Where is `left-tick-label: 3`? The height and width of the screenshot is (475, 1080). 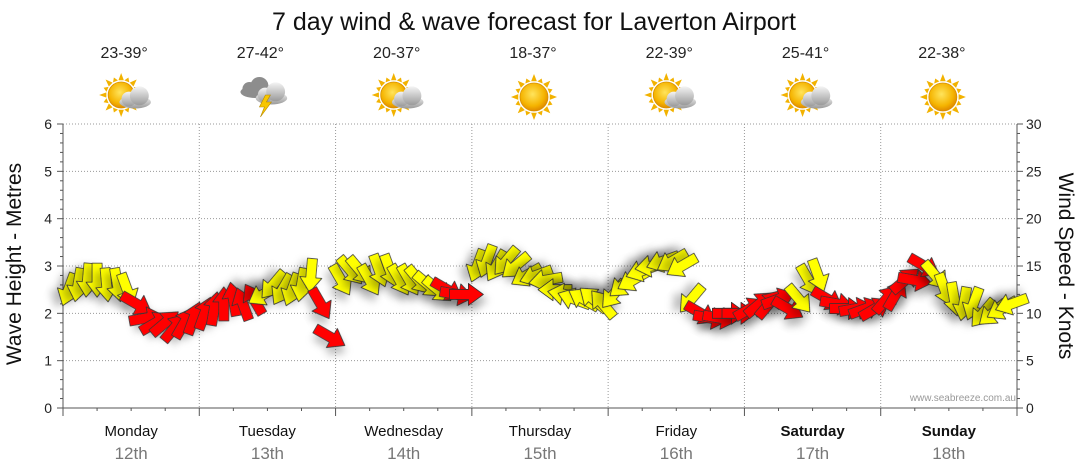 left-tick-label: 3 is located at coordinates (48, 266).